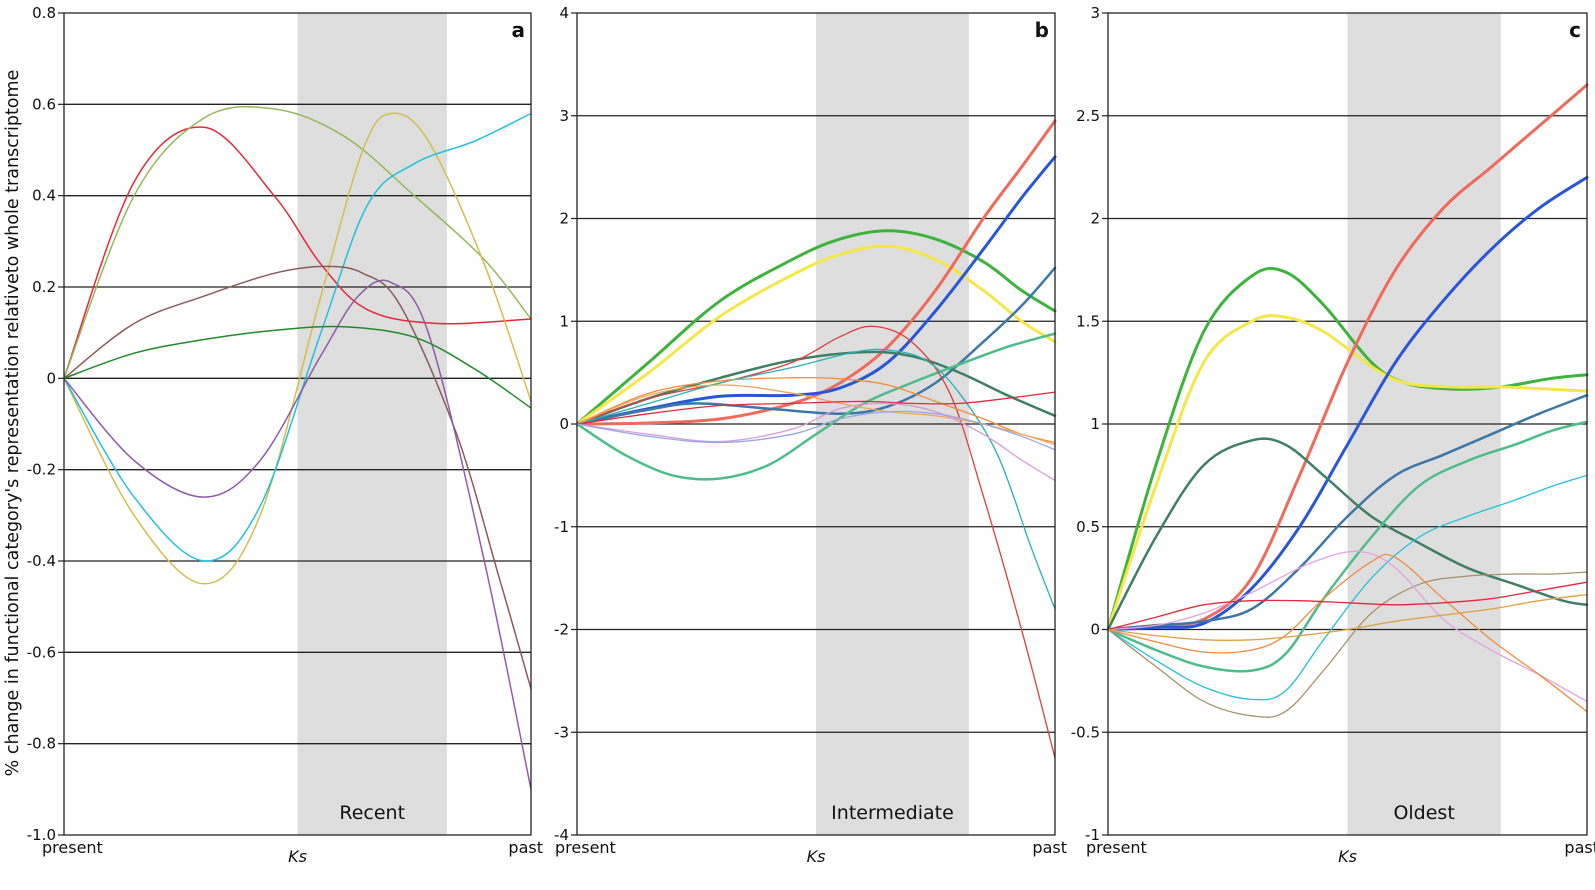 The width and height of the screenshot is (1595, 890). Describe the element at coordinates (1088, 321) in the screenshot. I see `y-tick-label: 1.5` at that location.